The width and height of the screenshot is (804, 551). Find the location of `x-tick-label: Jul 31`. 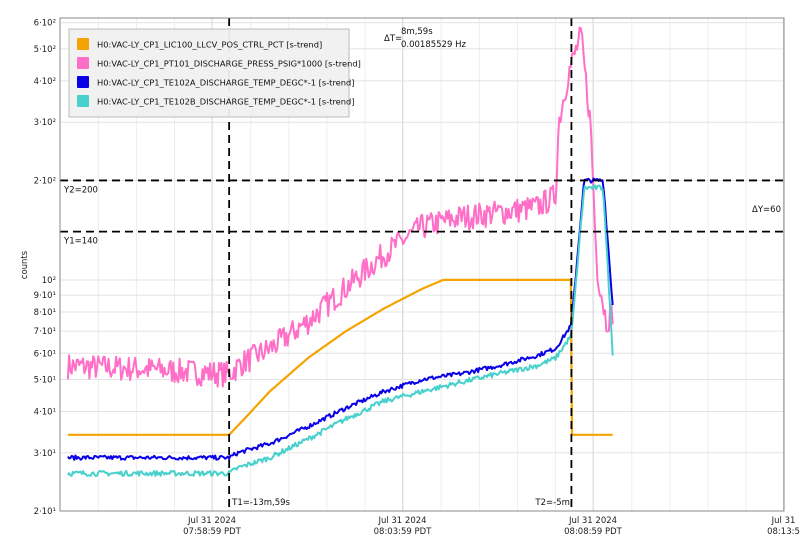

x-tick-label: Jul 31 is located at coordinates (783, 521).